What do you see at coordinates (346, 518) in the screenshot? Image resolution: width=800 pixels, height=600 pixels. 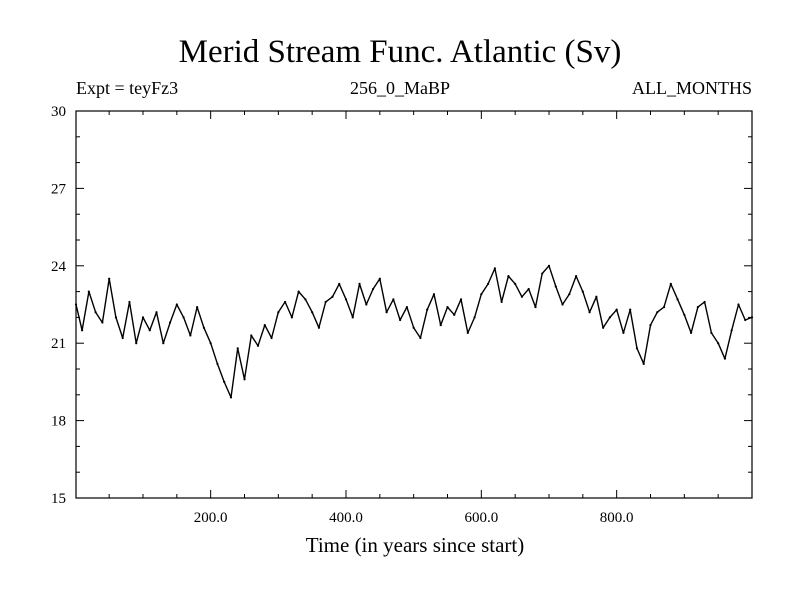 I see `x-tick-label: 400.0` at bounding box center [346, 518].